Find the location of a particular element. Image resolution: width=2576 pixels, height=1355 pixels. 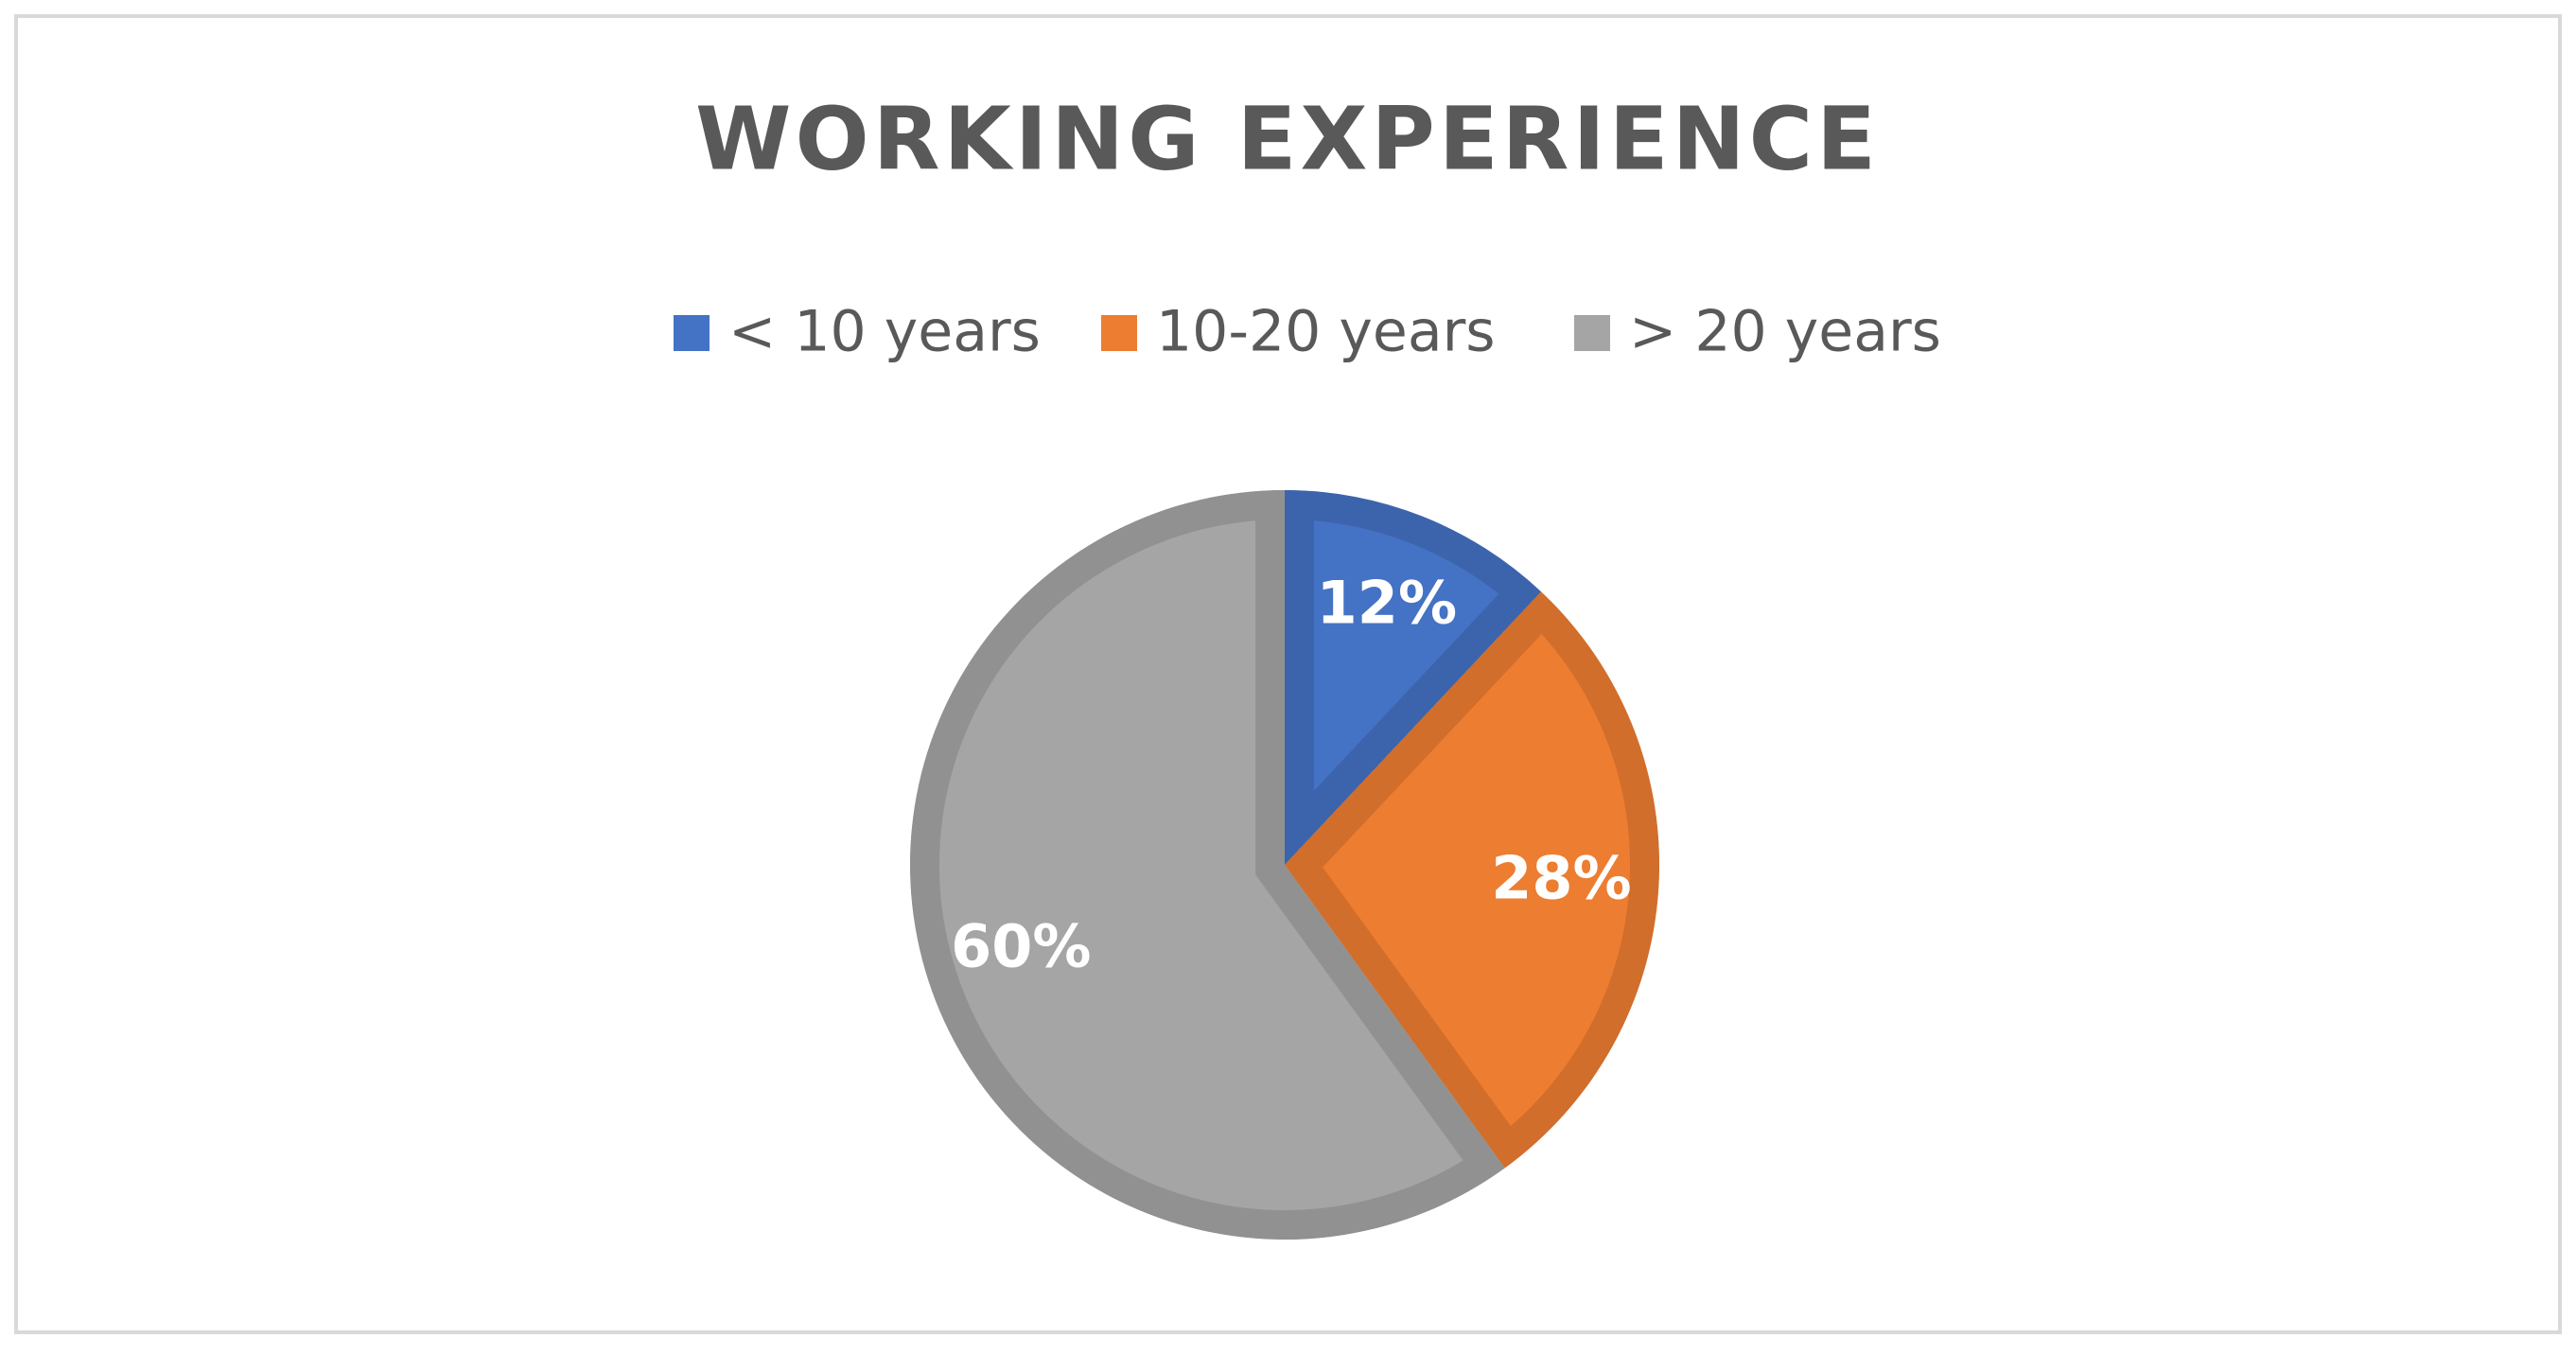

chart-title: WORKING EXPERIENCE is located at coordinates (1288, 138).